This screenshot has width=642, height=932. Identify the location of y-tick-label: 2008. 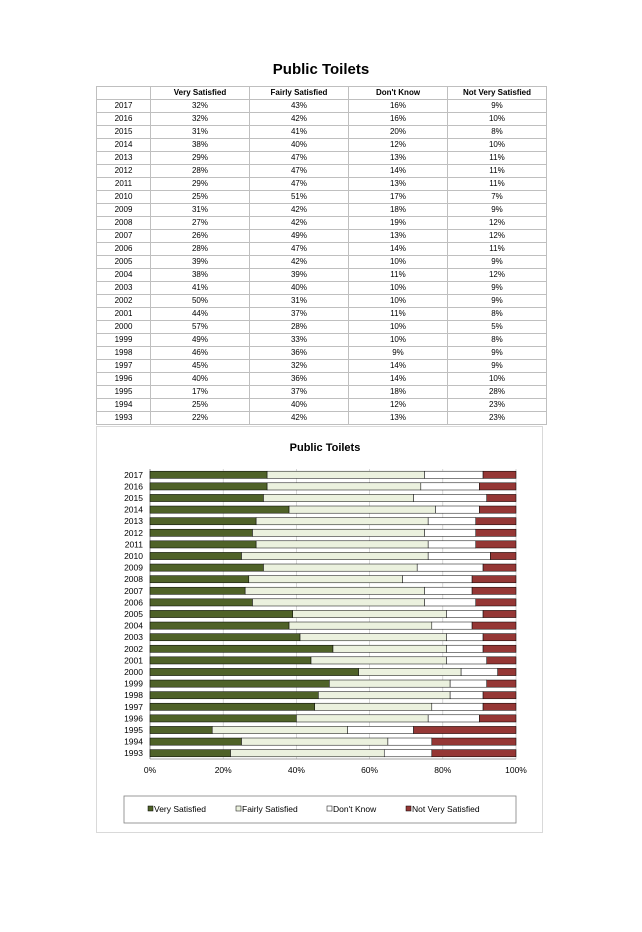
(133, 579).